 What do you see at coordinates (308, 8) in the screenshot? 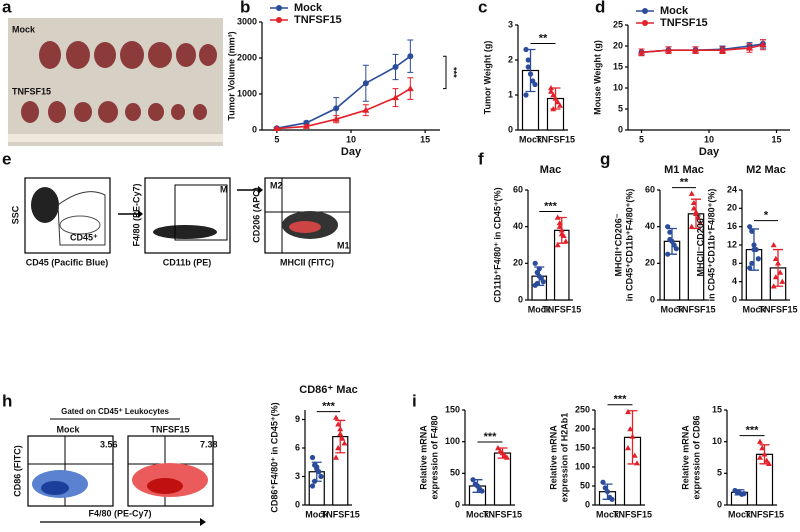
I see `legend-label: Mock` at bounding box center [308, 8].